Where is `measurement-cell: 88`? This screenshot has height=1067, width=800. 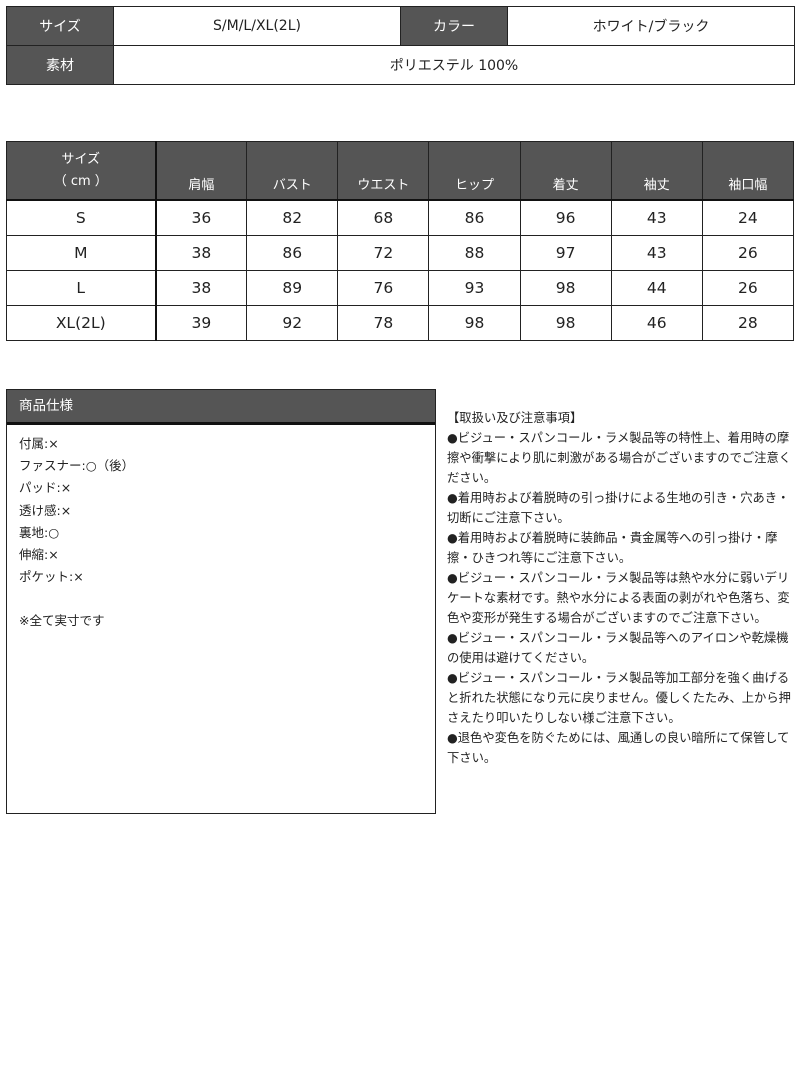
measurement-cell: 88 is located at coordinates (474, 253).